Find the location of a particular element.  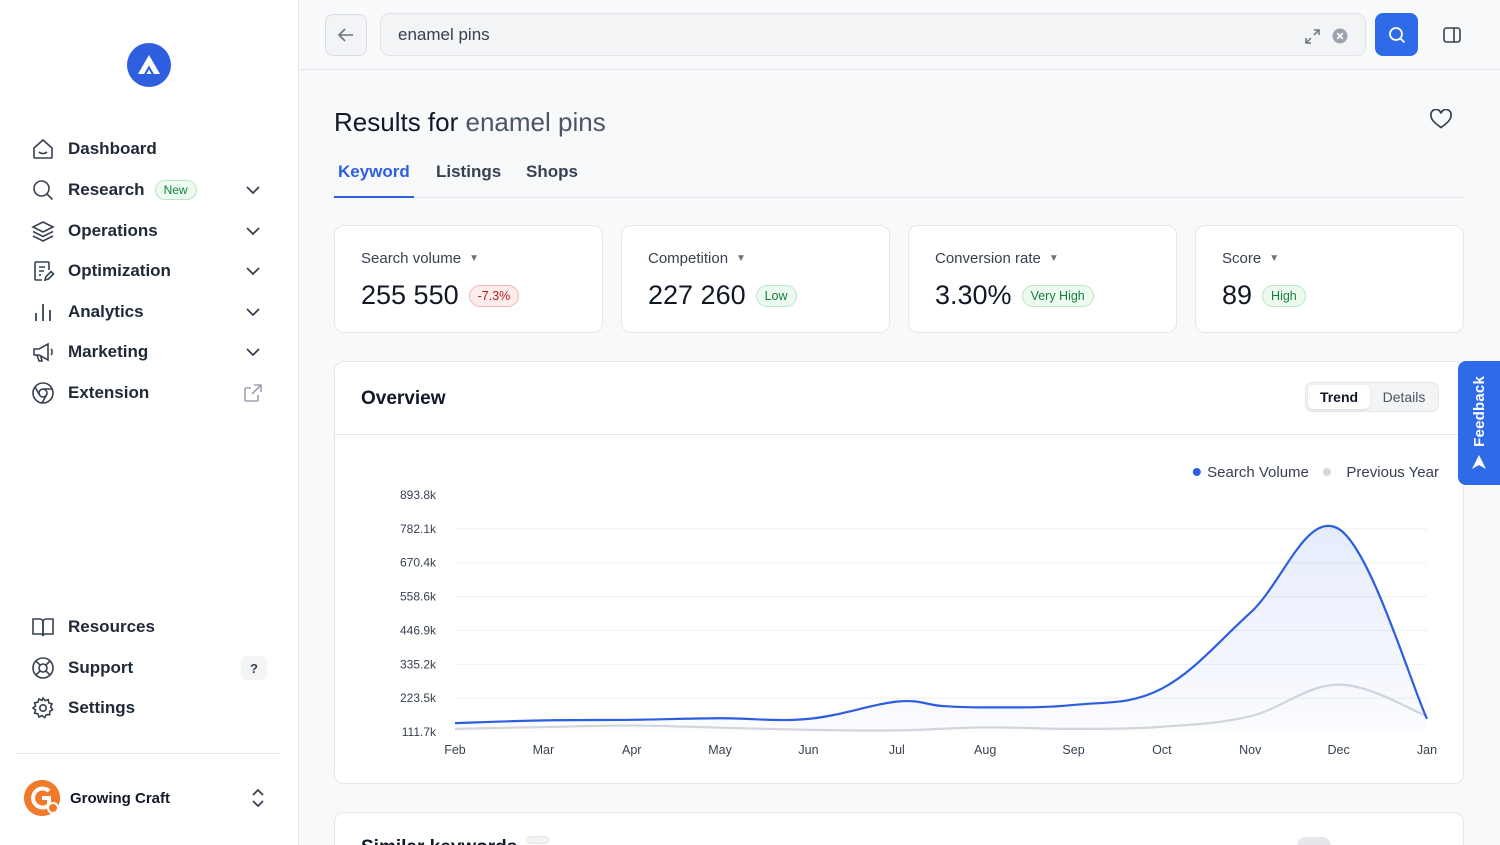

search-button is located at coordinates (1396, 34).